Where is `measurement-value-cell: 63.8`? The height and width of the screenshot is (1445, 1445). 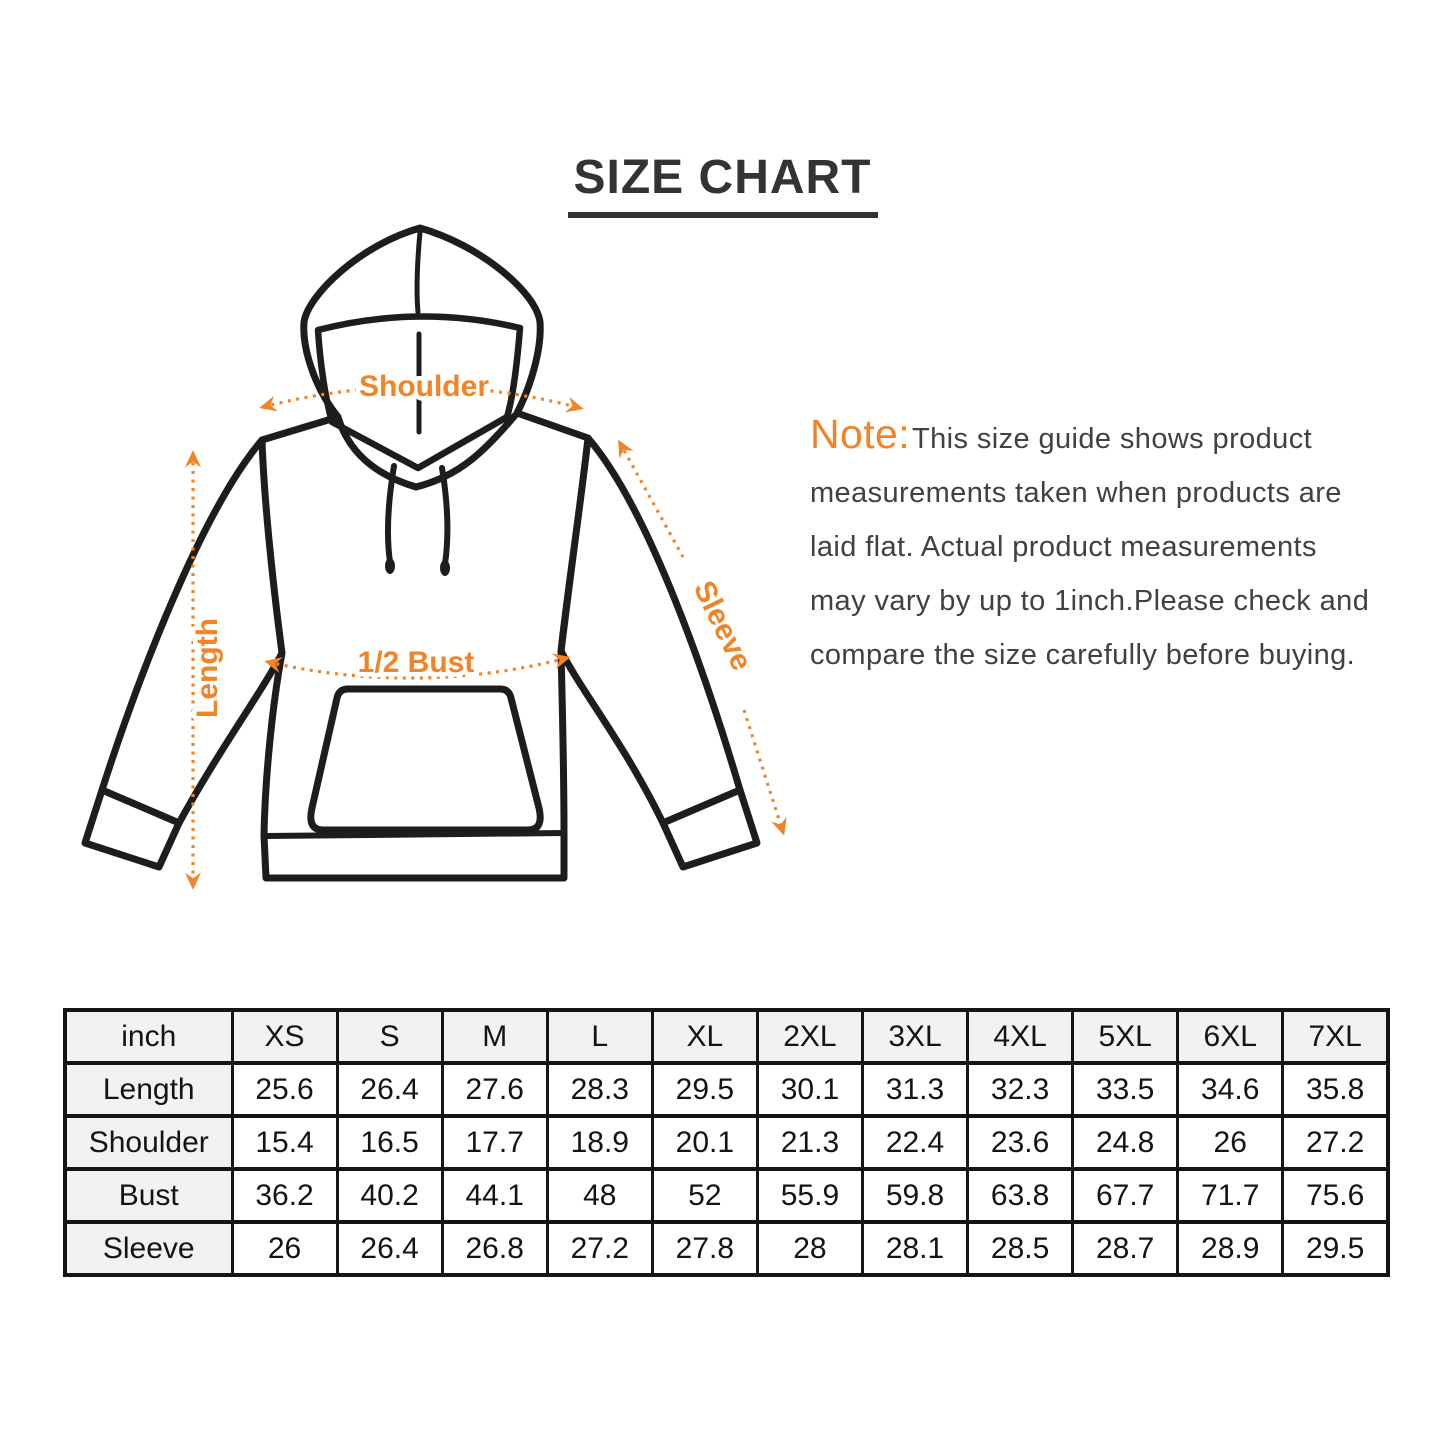 measurement-value-cell: 63.8 is located at coordinates (1020, 1195).